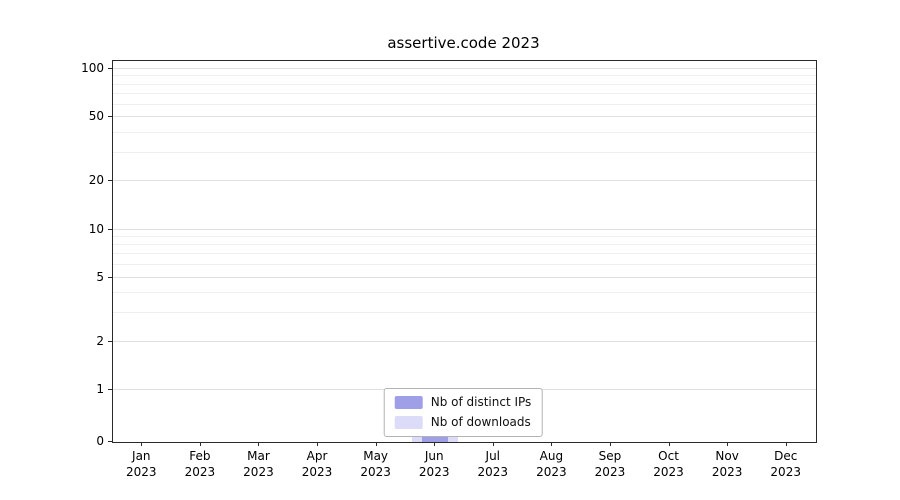 The width and height of the screenshot is (900, 500). I want to click on y-tick-label: 100, so click(92, 68).